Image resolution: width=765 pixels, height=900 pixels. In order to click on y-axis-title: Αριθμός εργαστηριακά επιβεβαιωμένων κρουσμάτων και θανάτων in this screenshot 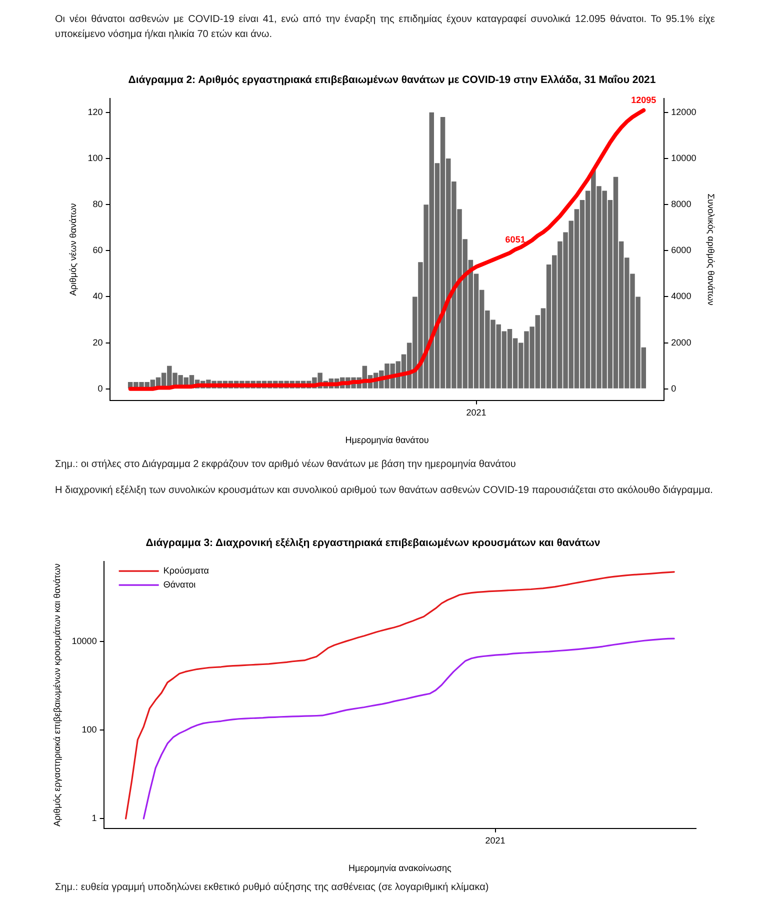, I will do `click(57, 694)`.